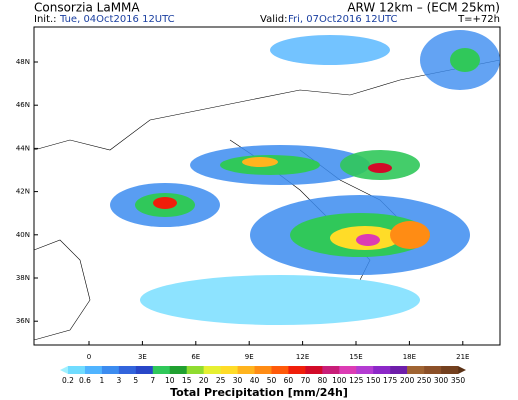 The height and width of the screenshot is (400, 518). What do you see at coordinates (441, 380) in the screenshot?
I see `colorbar-label: 300` at bounding box center [441, 380].